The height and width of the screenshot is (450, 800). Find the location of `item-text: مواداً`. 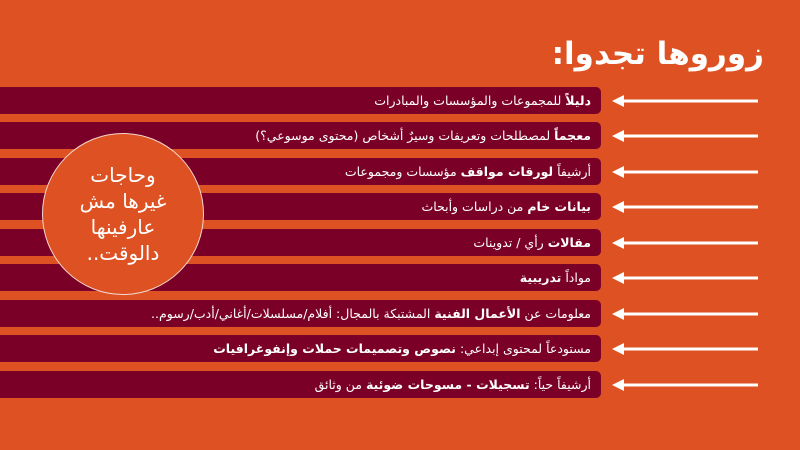

item-text: مواداً is located at coordinates (576, 277).